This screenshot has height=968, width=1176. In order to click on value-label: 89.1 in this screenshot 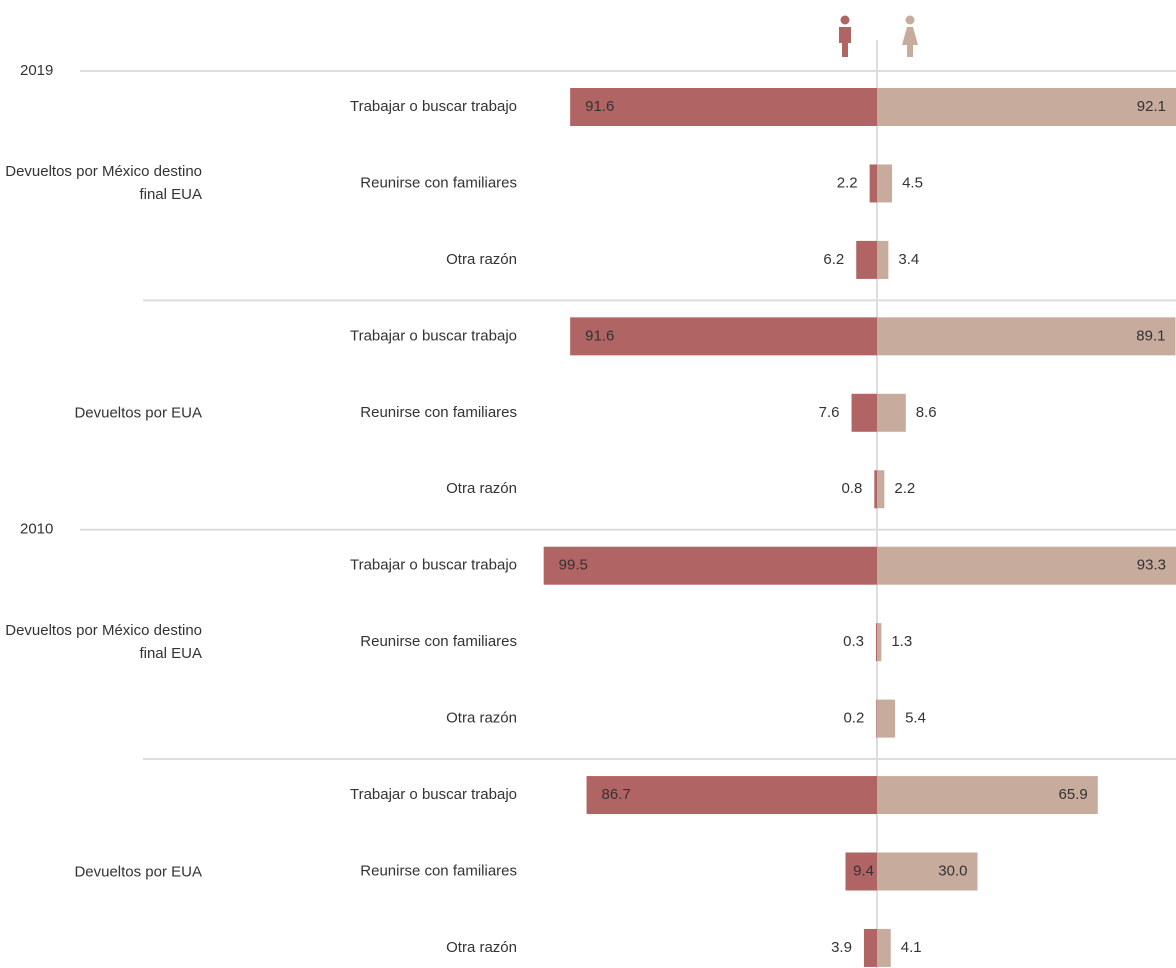, I will do `click(1150, 335)`.